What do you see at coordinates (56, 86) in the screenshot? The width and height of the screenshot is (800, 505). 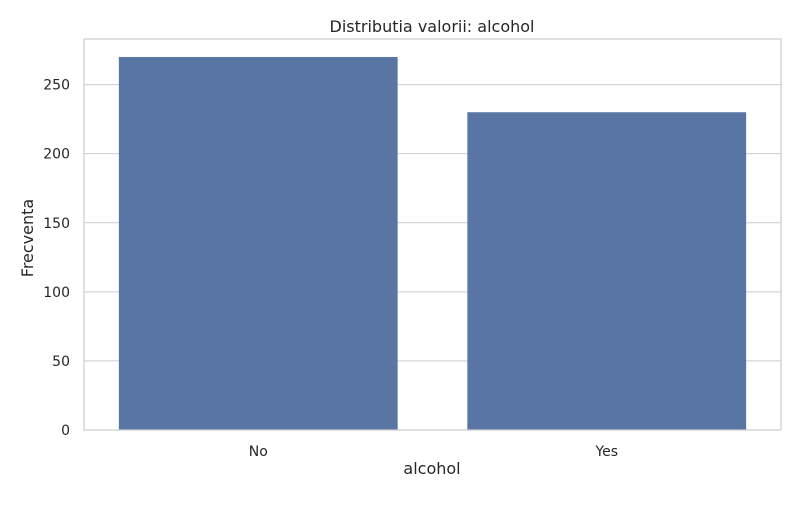 I see `y-tick-label: 250` at bounding box center [56, 86].